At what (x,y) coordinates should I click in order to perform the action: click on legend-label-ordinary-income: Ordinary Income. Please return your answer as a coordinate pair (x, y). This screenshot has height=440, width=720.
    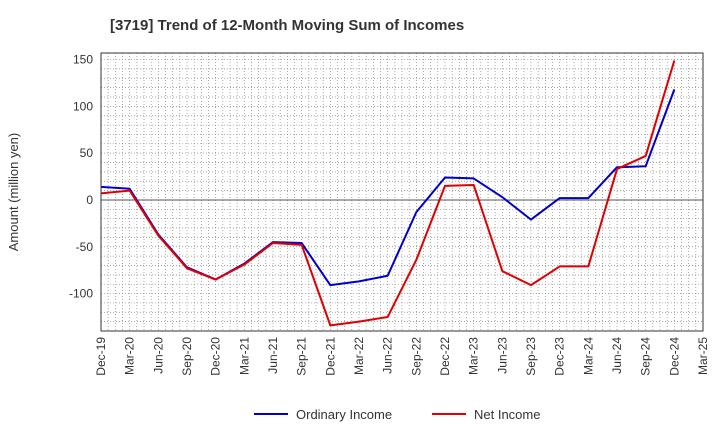
    Looking at the image, I should click on (344, 414).